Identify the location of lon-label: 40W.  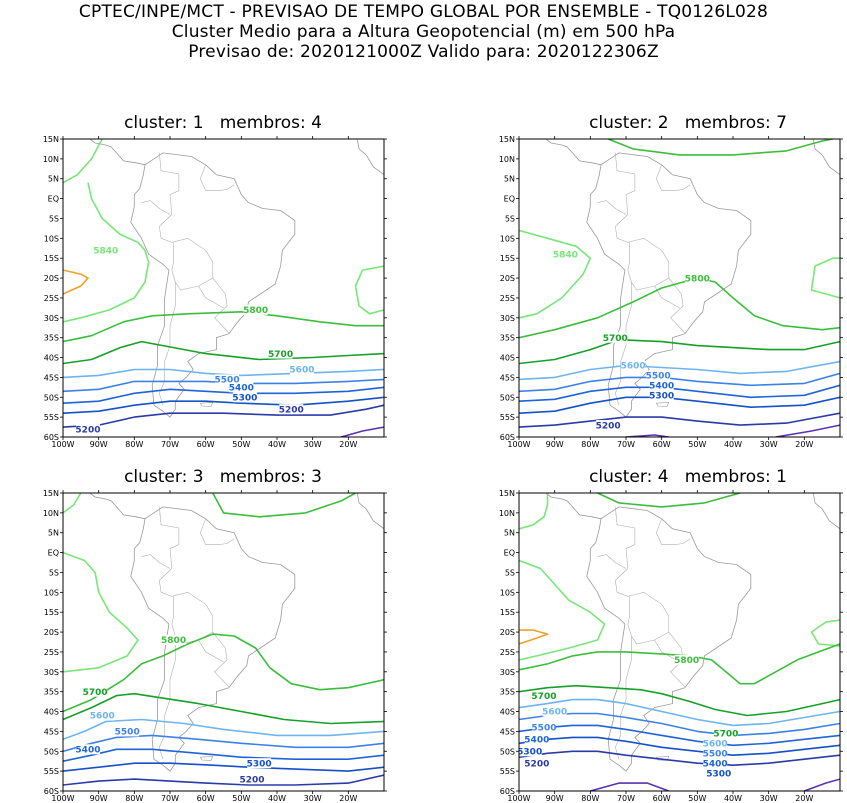
(277, 798).